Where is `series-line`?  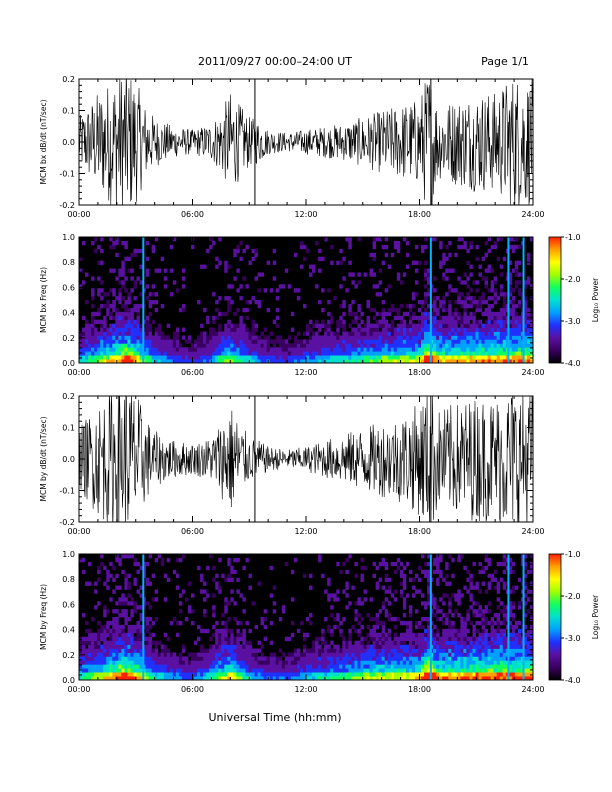 series-line is located at coordinates (306, 459).